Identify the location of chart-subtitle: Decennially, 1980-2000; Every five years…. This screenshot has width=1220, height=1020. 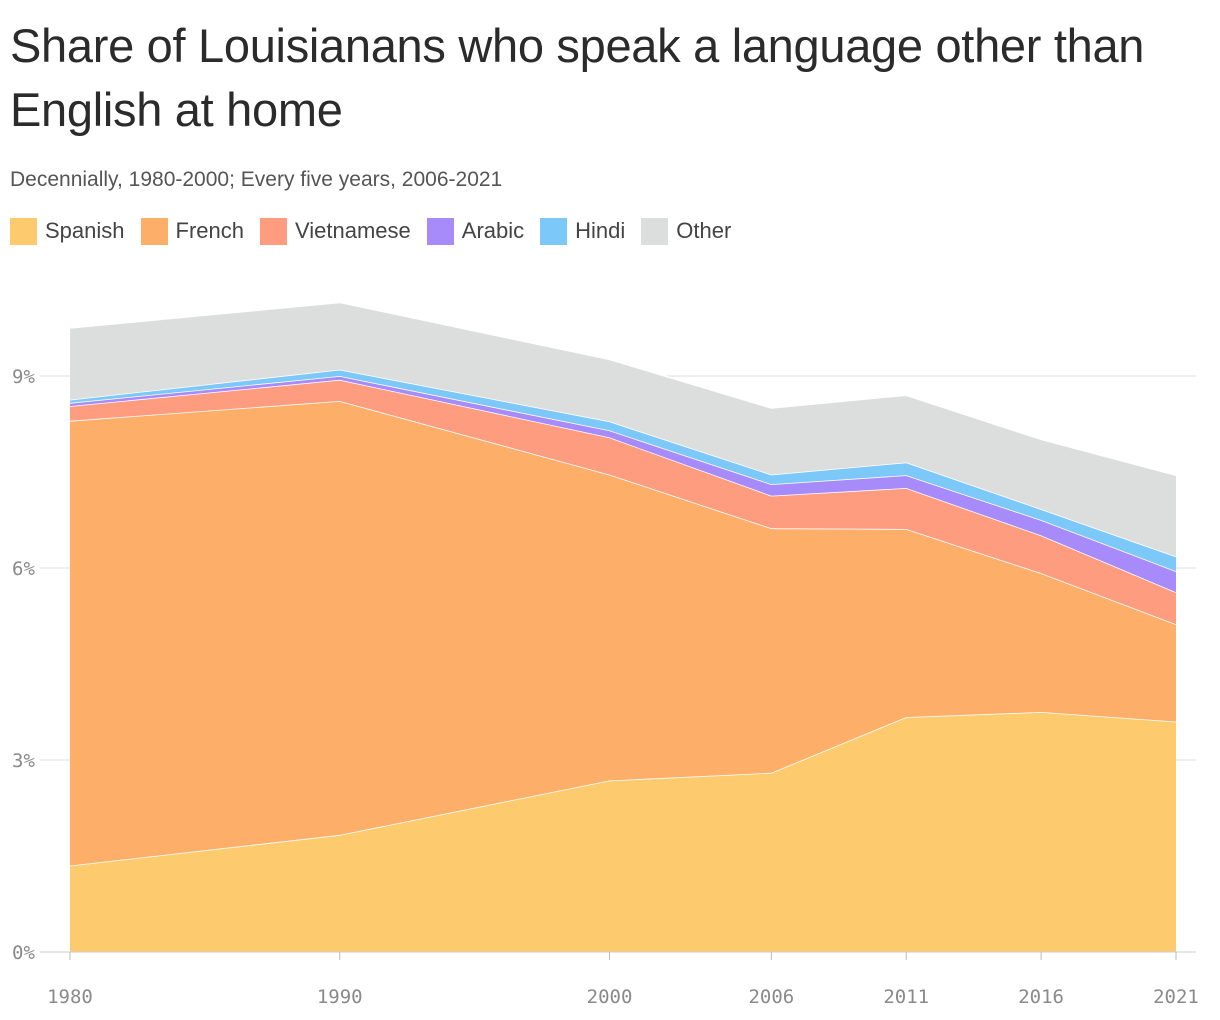
(256, 179).